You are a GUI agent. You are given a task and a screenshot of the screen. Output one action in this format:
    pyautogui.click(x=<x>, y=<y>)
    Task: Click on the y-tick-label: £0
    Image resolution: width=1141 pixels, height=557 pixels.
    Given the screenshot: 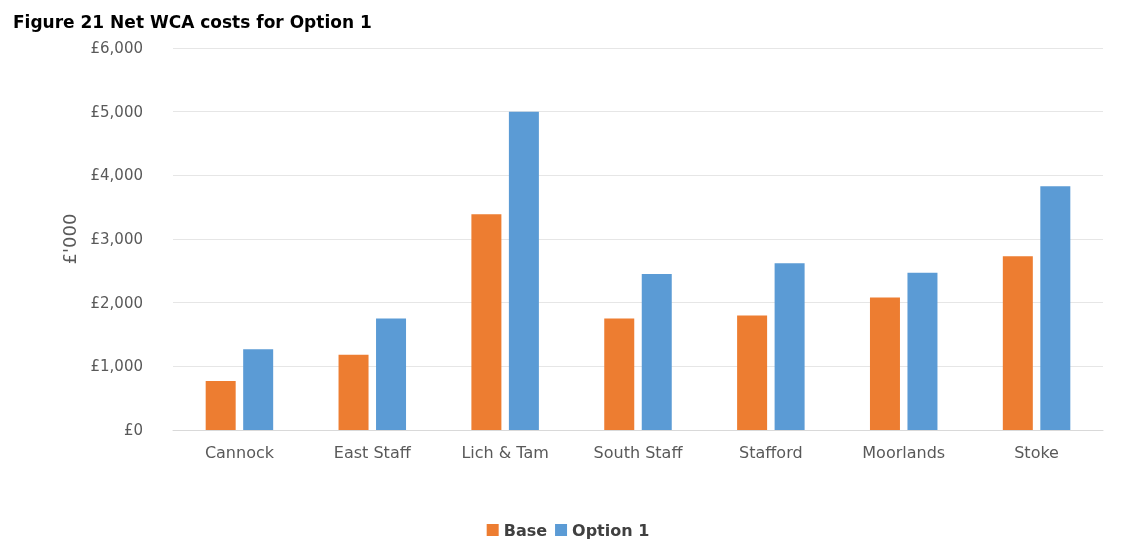 What is the action you would take?
    pyautogui.click(x=133, y=430)
    